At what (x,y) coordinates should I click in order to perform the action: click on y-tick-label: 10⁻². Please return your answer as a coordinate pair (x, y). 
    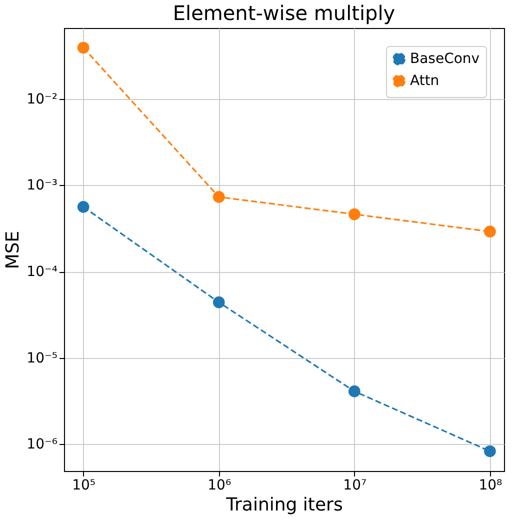
    Looking at the image, I should click on (42, 99).